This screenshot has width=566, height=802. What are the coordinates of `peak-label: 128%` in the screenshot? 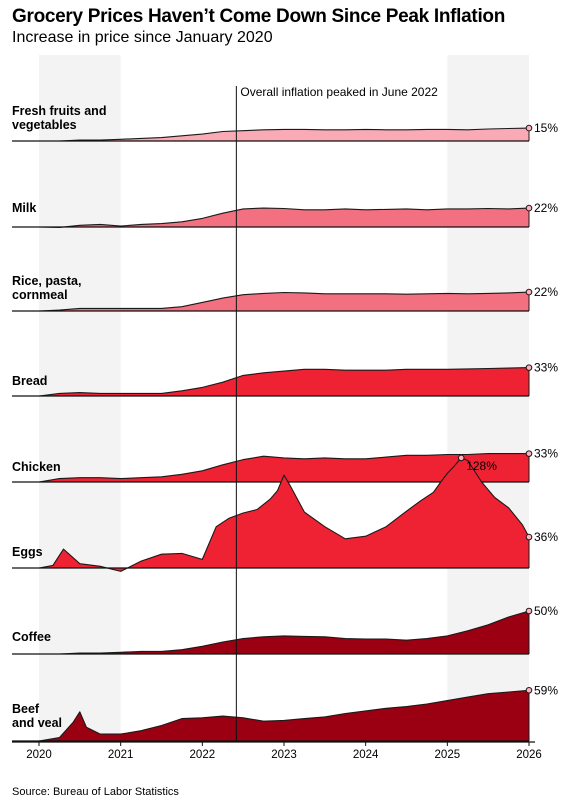 It's located at (481, 466).